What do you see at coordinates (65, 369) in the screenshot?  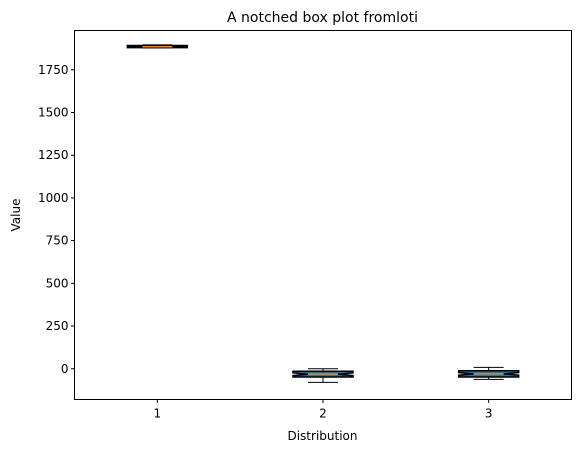 I see `y-tick-label: 0` at bounding box center [65, 369].